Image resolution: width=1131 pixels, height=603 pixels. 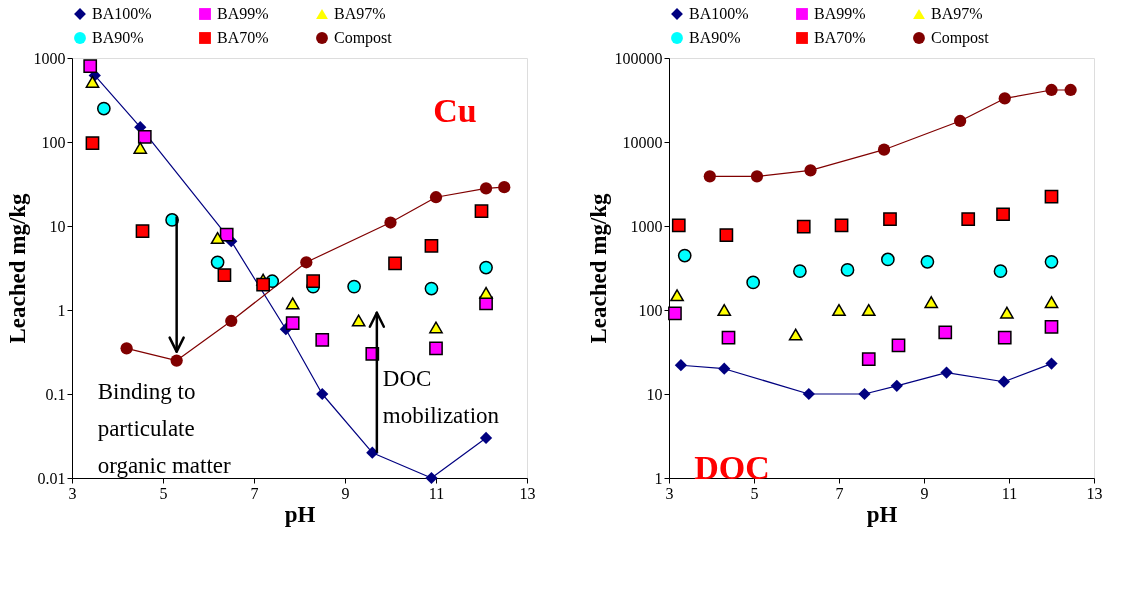 What do you see at coordinates (642, 142) in the screenshot?
I see `y-tick-label: 10000` at bounding box center [642, 142].